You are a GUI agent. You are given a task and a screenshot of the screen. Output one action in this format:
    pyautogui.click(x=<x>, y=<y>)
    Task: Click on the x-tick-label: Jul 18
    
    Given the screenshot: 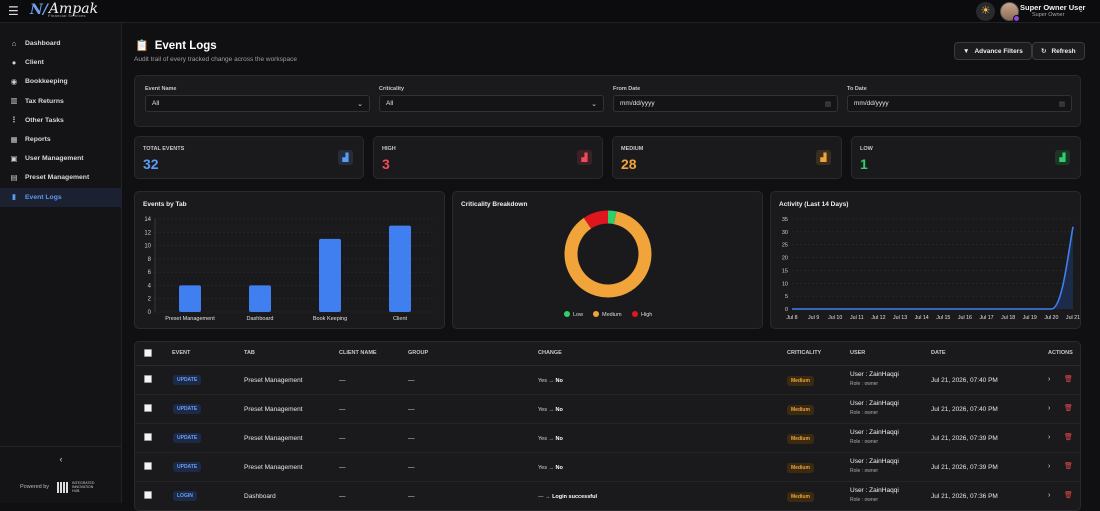 What is the action you would take?
    pyautogui.click(x=1008, y=318)
    